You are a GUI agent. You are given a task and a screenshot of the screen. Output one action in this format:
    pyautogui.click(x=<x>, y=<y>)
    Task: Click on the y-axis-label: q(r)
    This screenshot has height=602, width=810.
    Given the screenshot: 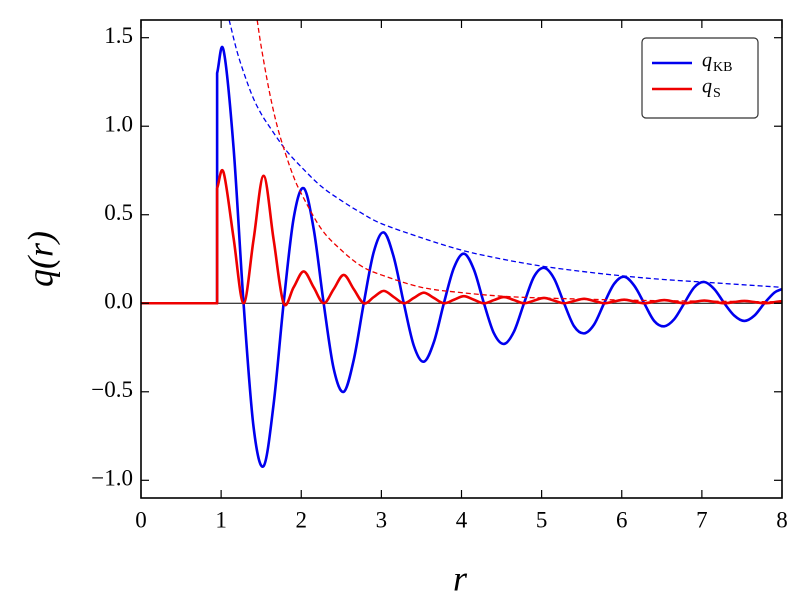 What is the action you would take?
    pyautogui.click(x=40, y=259)
    